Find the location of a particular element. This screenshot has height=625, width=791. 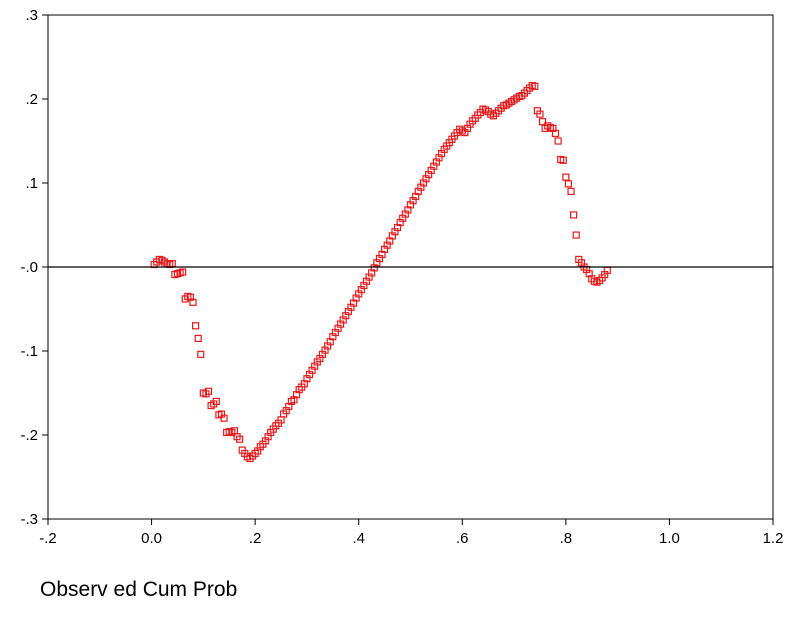

x-tick-label: 1.2 is located at coordinates (773, 538).